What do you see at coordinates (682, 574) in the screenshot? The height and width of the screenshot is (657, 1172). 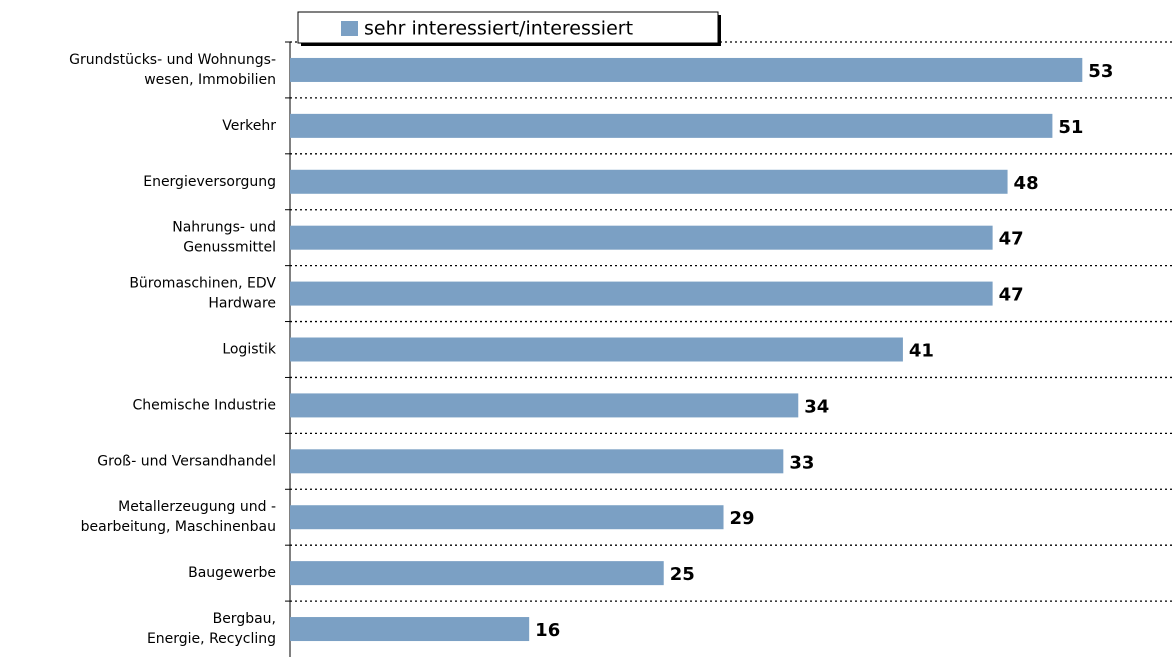 I see `value-label: 25` at bounding box center [682, 574].